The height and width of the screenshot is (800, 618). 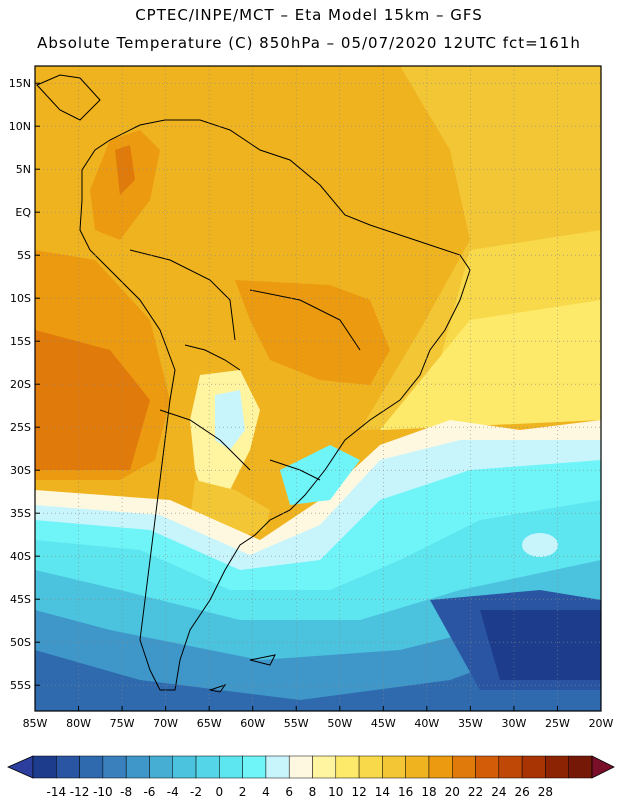 I want to click on colorbar-label: 20, so click(x=452, y=792).